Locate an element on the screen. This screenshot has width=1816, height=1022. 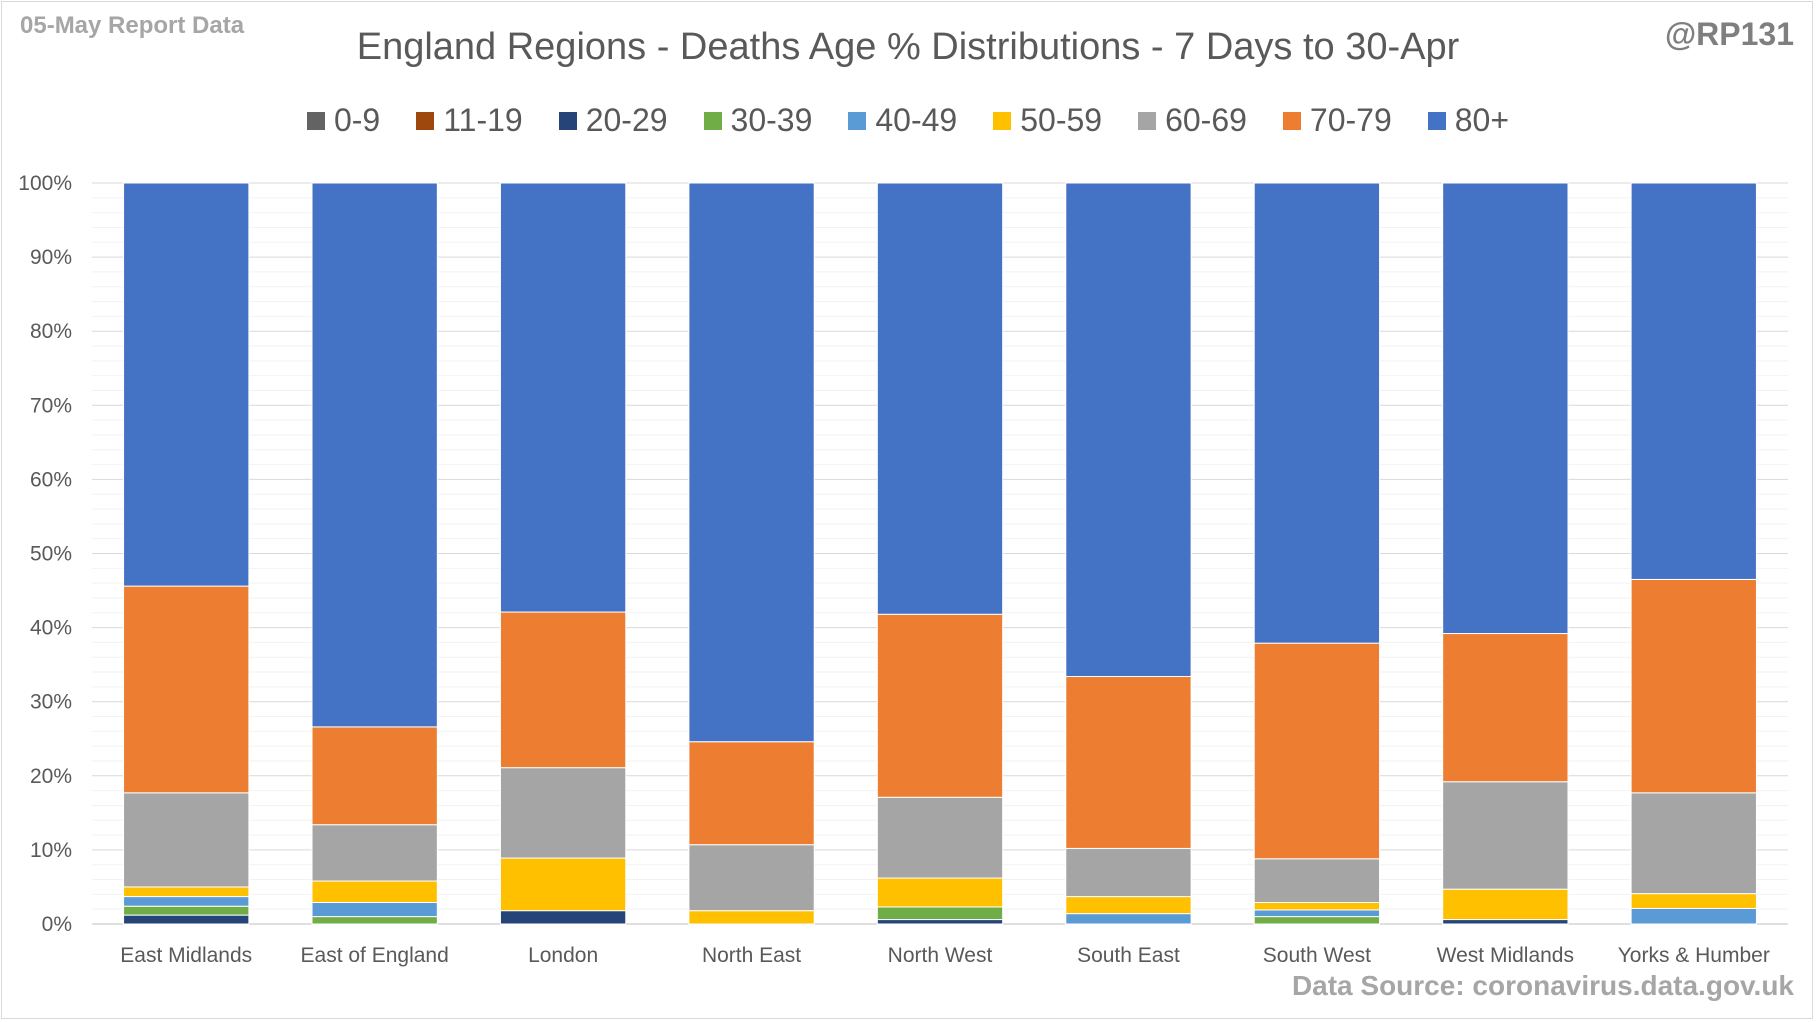
x-category-label: South East is located at coordinates (1128, 955).